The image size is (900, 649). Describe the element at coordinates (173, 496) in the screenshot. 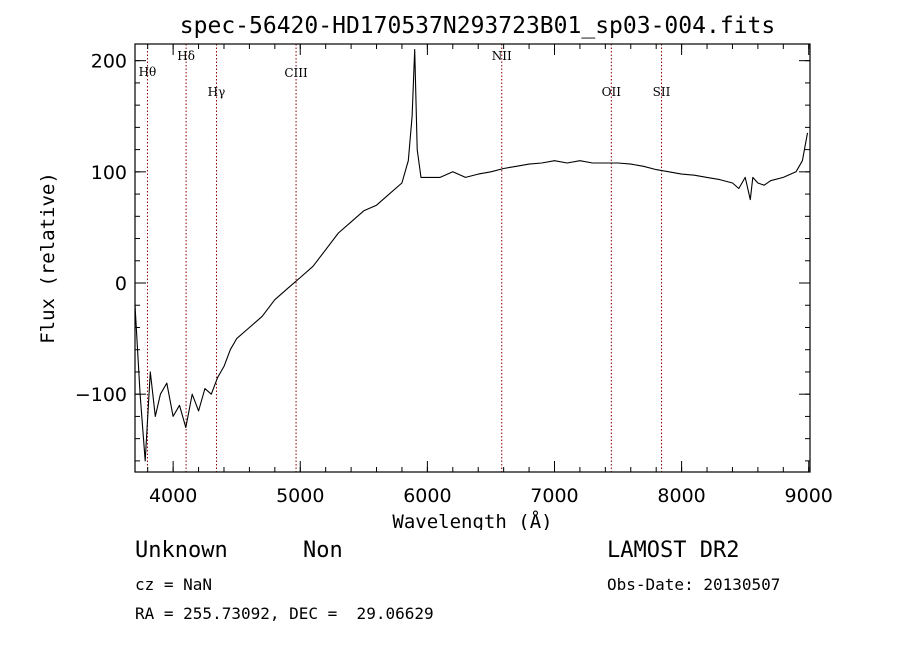

I see `x-tick-label: 4000` at that location.